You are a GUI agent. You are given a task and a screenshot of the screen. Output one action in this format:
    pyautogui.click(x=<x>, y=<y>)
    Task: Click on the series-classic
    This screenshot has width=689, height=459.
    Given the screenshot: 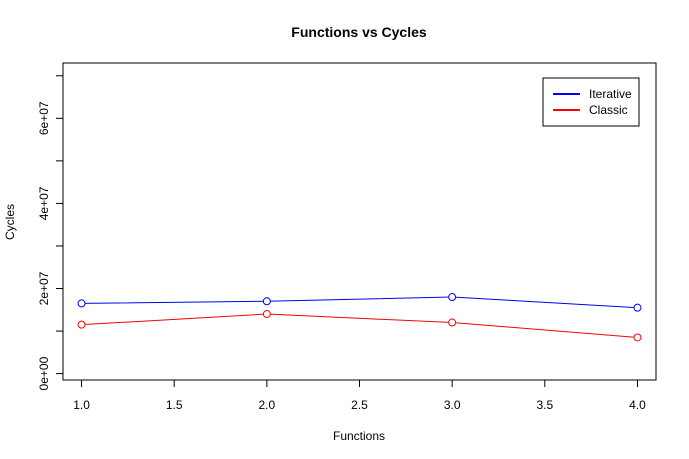 What is the action you would take?
    pyautogui.click(x=359, y=326)
    